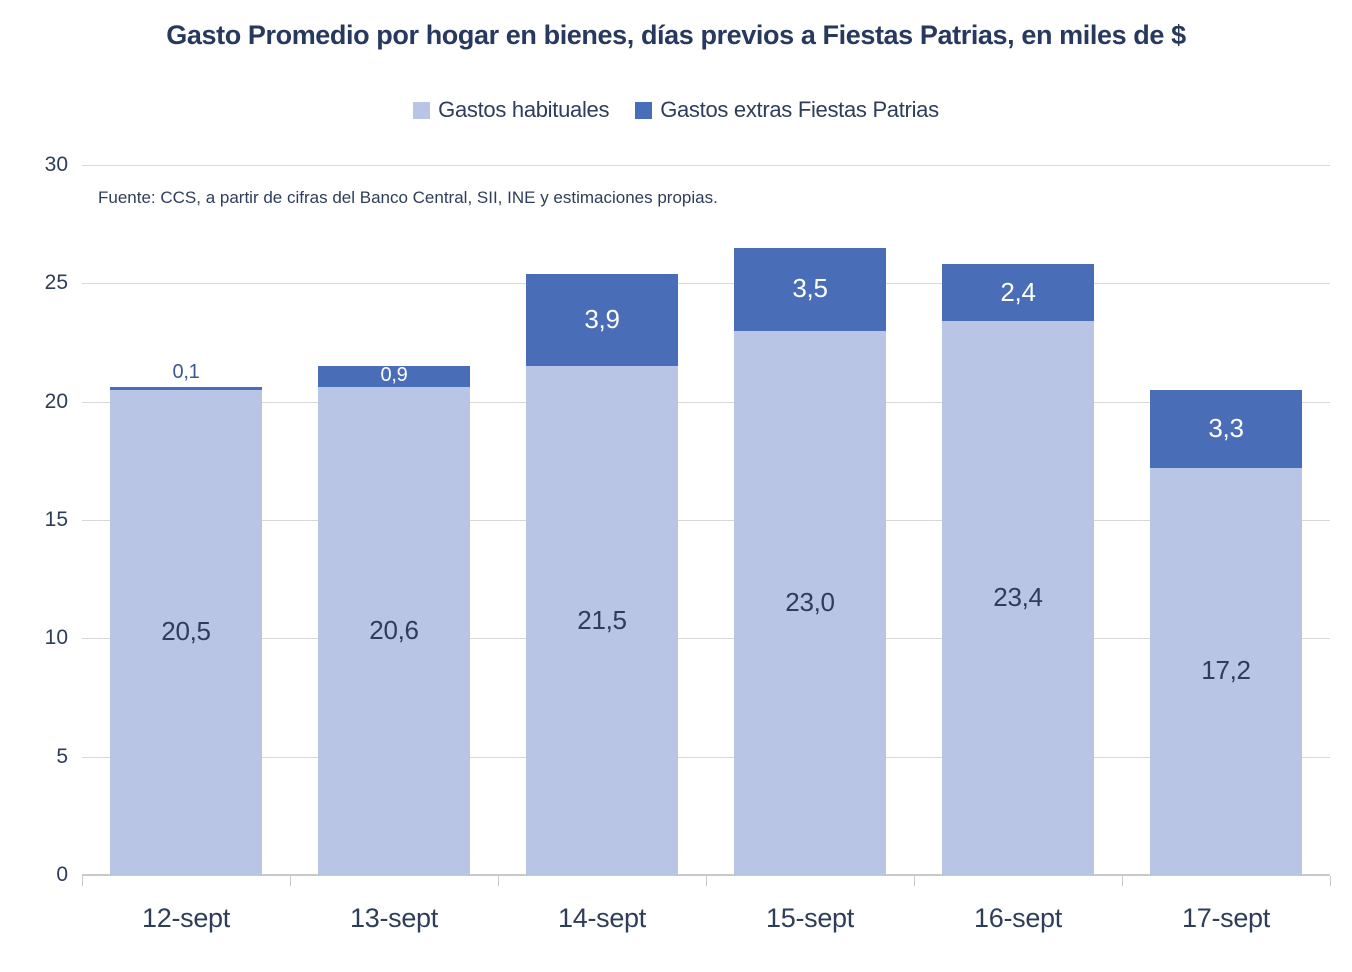  I want to click on bar-15-sept-habituales, so click(810, 602).